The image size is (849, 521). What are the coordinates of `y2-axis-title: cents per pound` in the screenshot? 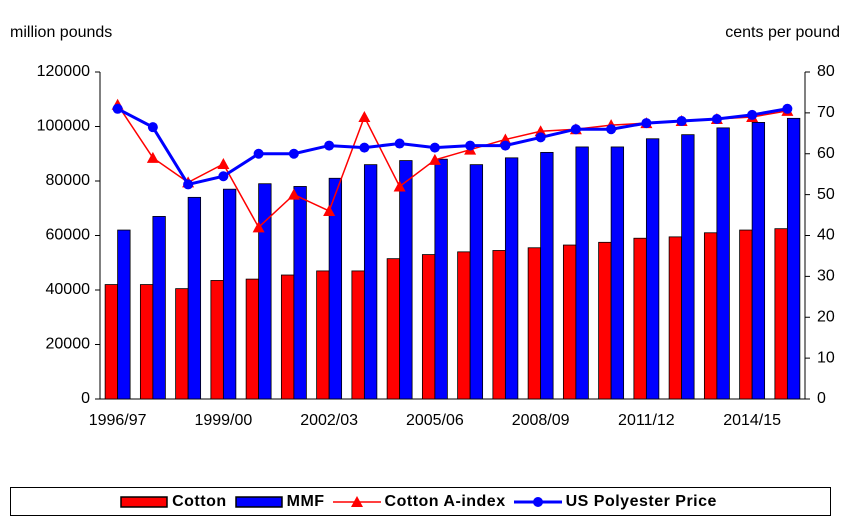 It's located at (782, 32).